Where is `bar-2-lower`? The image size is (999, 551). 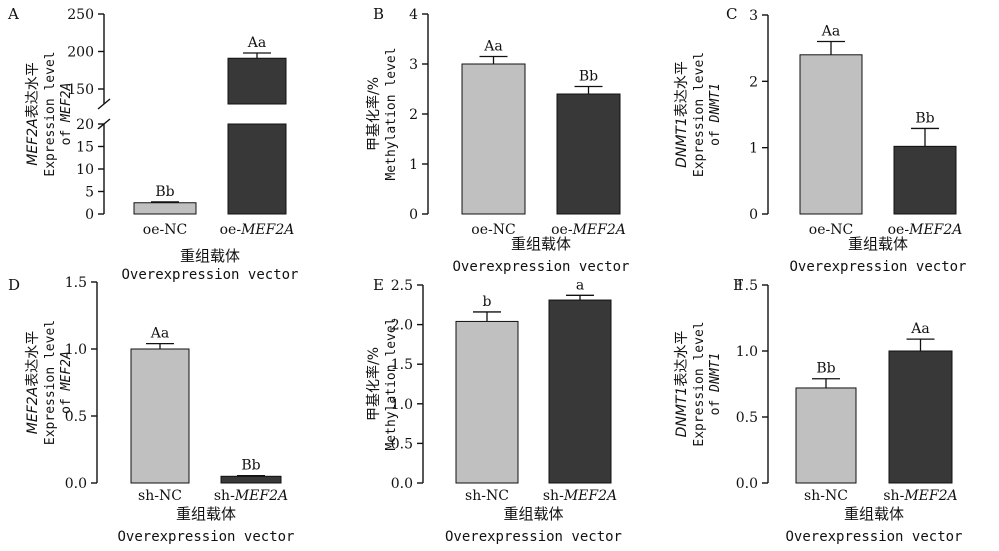
bar-2-lower is located at coordinates (257, 169).